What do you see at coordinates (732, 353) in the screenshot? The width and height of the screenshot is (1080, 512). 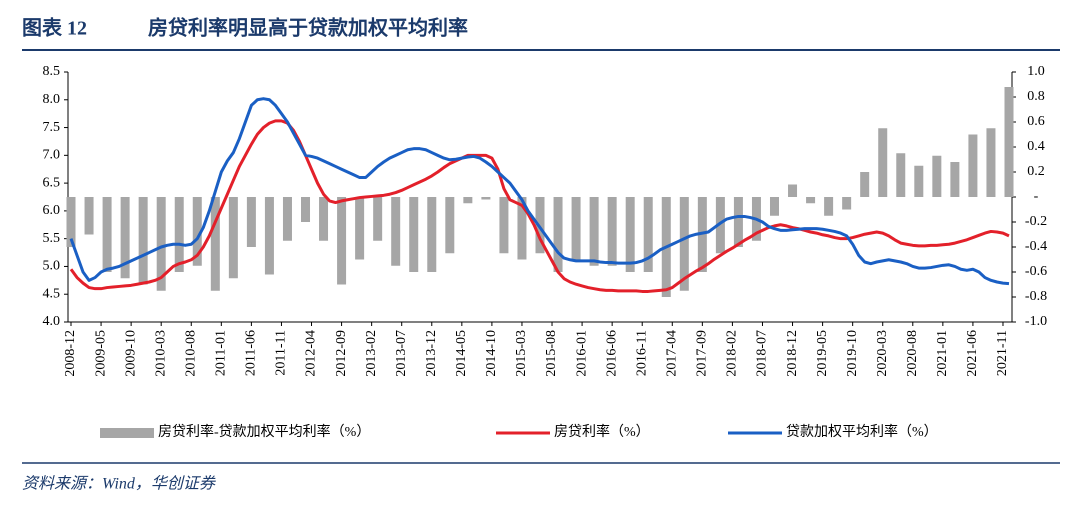 I see `x-tick-label: 2018-02` at bounding box center [732, 353].